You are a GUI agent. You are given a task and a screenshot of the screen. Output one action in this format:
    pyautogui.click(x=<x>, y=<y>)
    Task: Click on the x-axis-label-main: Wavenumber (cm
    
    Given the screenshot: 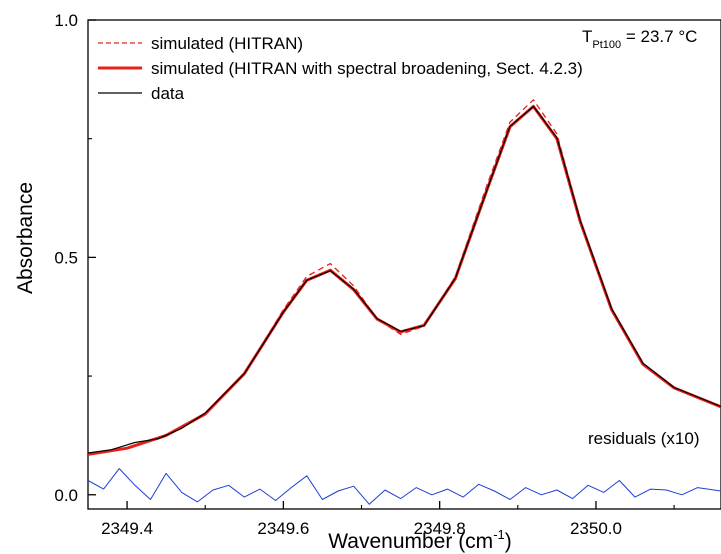 What is the action you would take?
    pyautogui.click(x=410, y=541)
    